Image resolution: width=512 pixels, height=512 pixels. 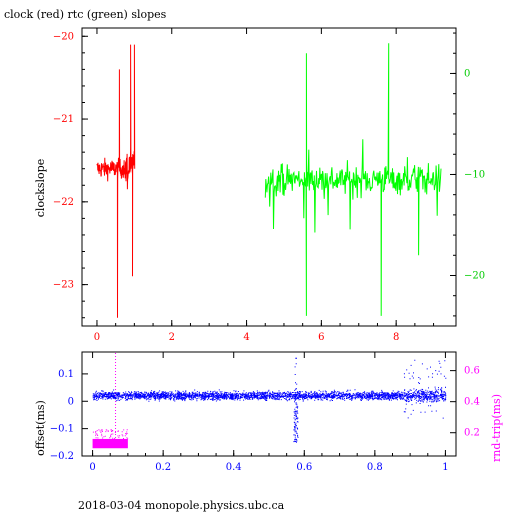 What do you see at coordinates (234, 467) in the screenshot?
I see `bottom-x-tick-label: 0.4` at bounding box center [234, 467].